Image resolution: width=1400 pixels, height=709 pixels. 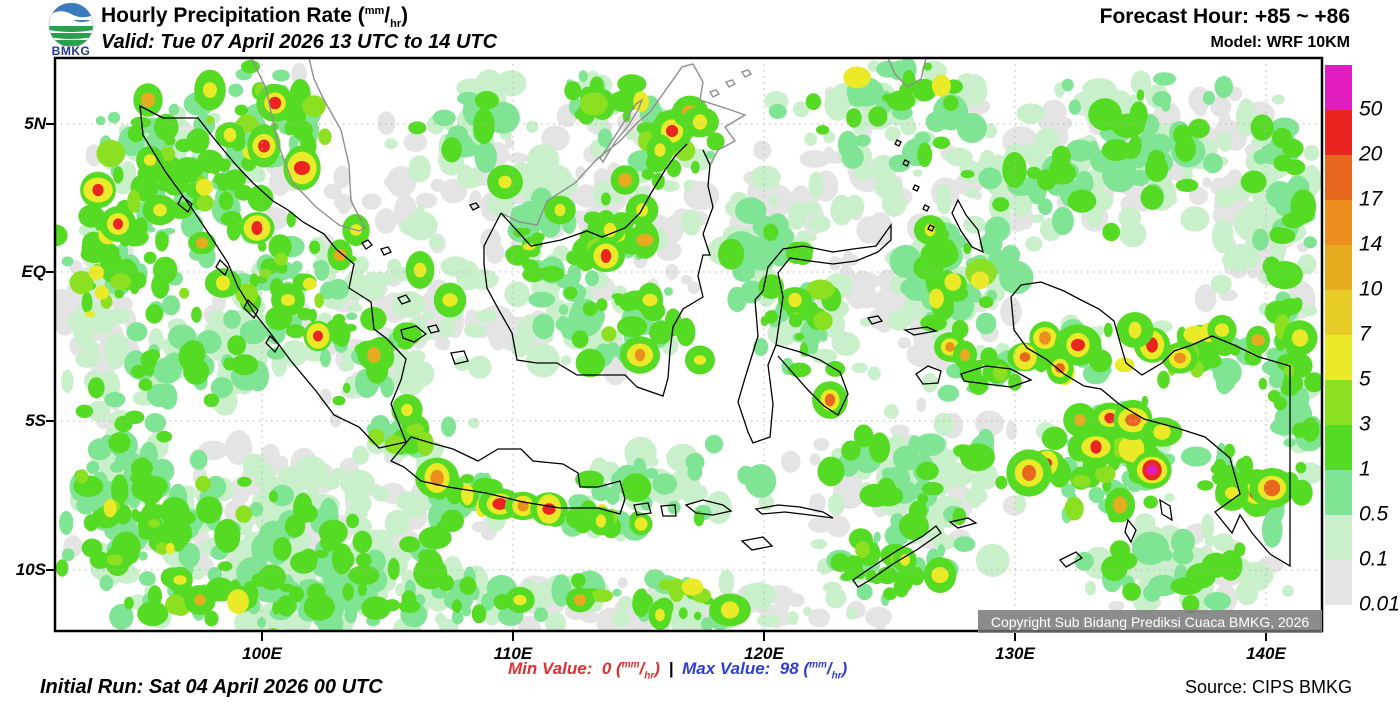 What do you see at coordinates (1371, 109) in the screenshot?
I see `legend-label: 50` at bounding box center [1371, 109].